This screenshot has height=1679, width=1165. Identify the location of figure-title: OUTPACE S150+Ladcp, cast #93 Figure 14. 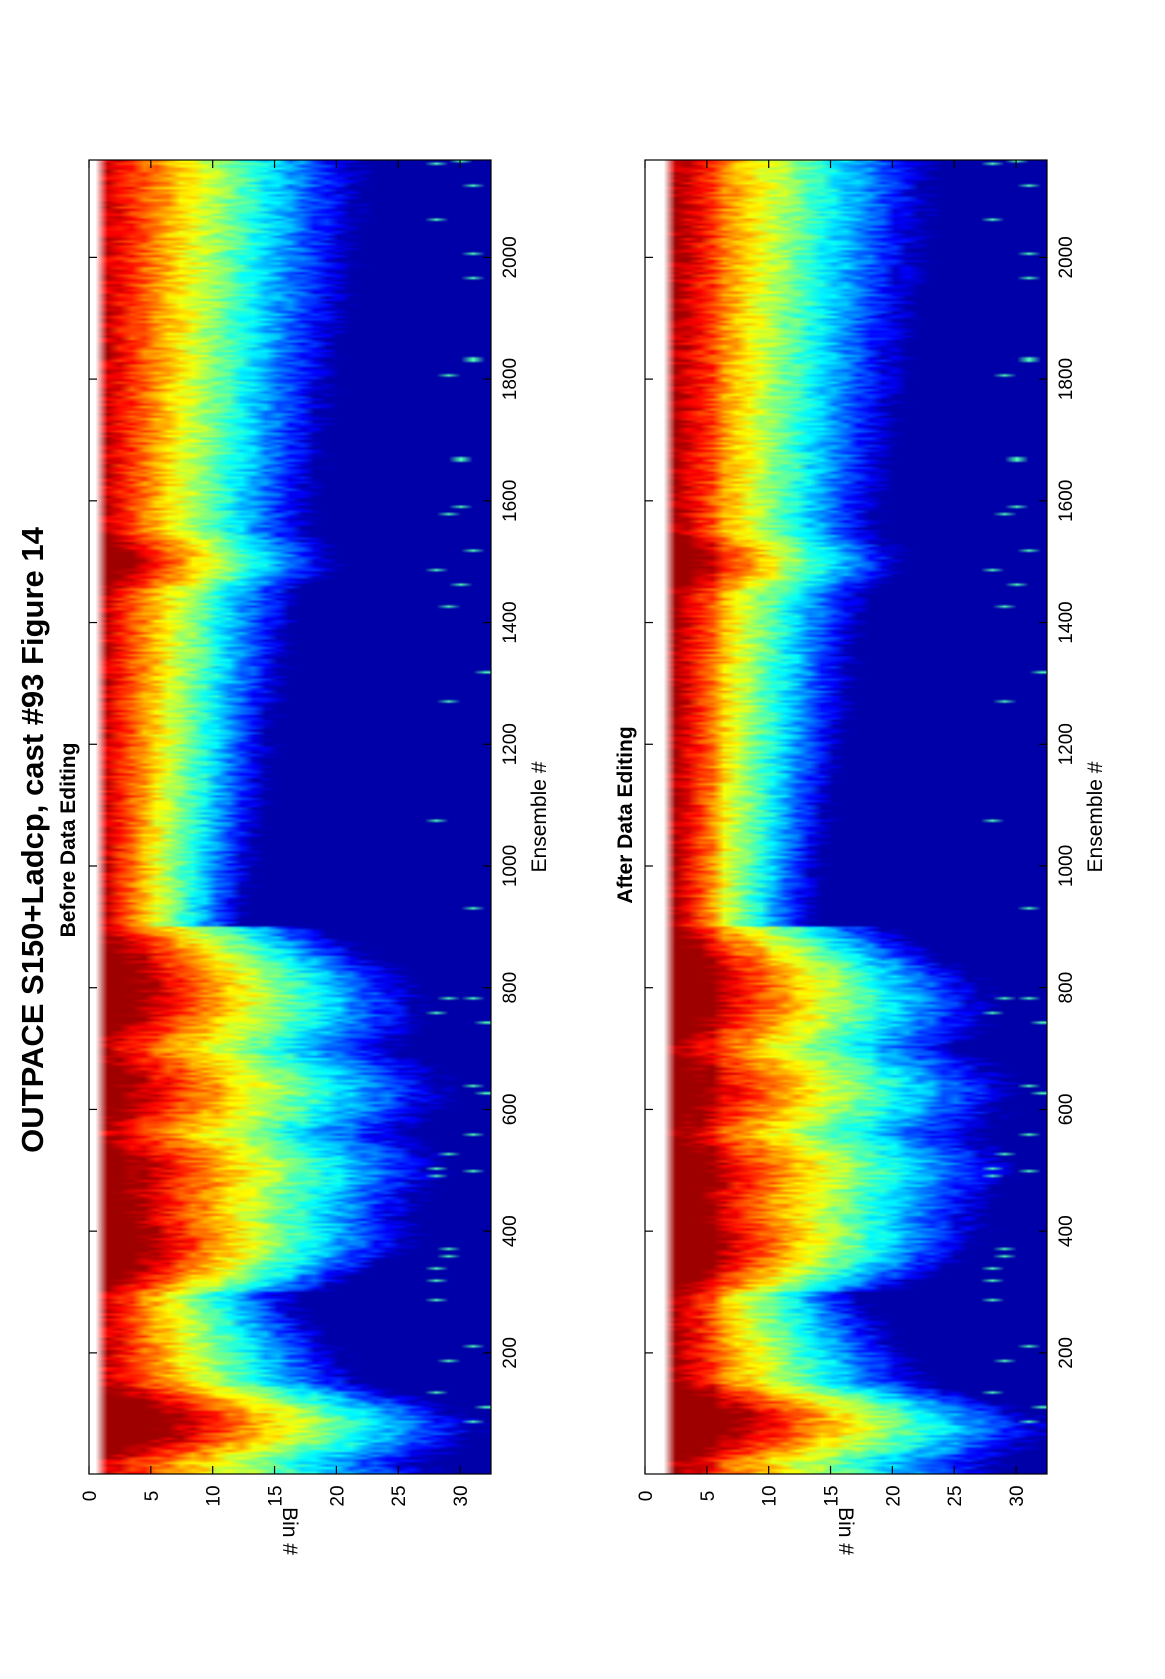
(32, 839).